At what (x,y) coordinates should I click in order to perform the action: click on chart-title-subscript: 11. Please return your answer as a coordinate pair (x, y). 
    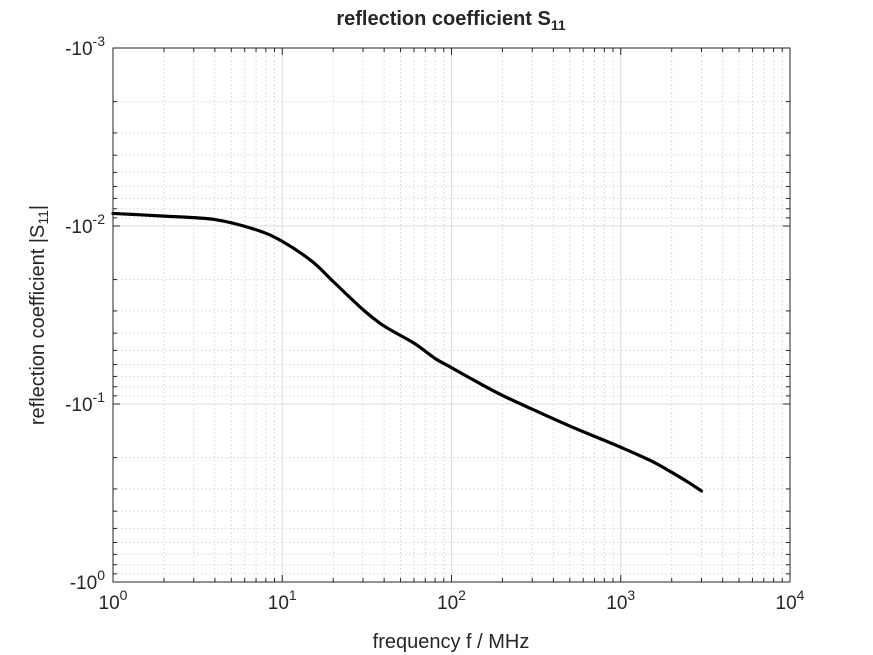
    Looking at the image, I should click on (558, 25).